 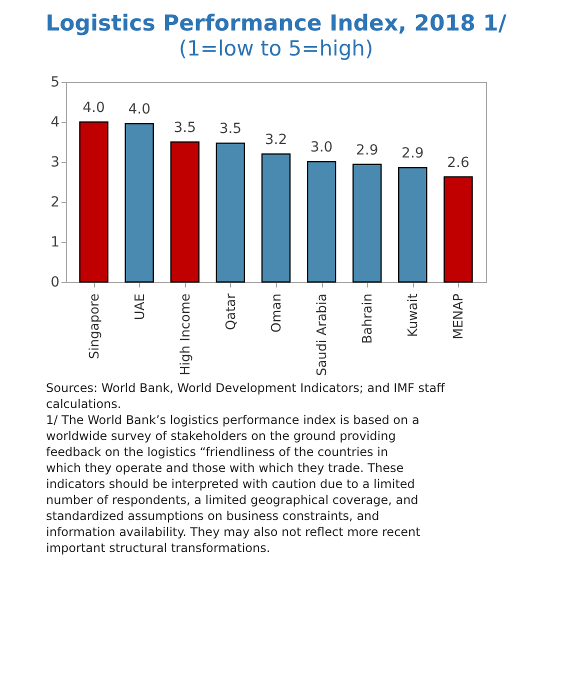 What do you see at coordinates (276, 140) in the screenshot?
I see `data-label: 3.2` at bounding box center [276, 140].